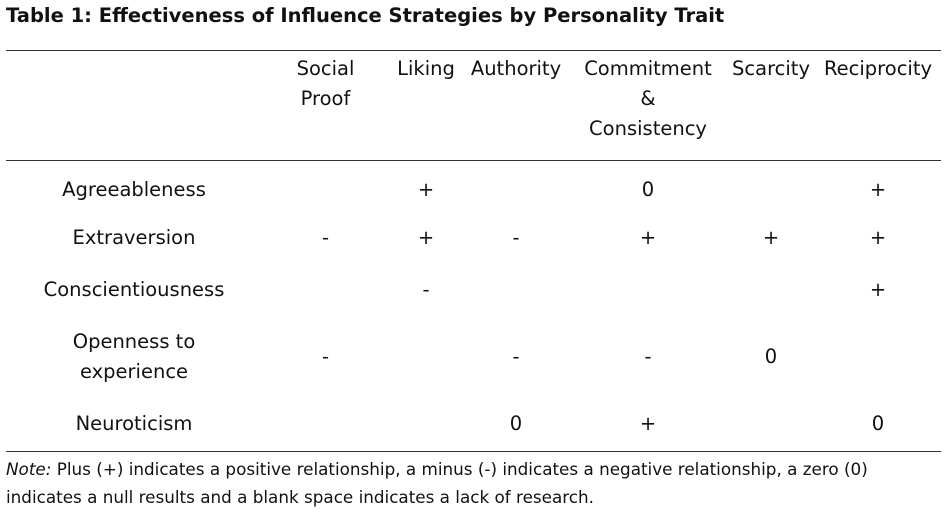 This screenshot has height=514, width=950. What do you see at coordinates (878, 105) in the screenshot?
I see `header-cell-reciprocity: Reciprocity` at bounding box center [878, 105].